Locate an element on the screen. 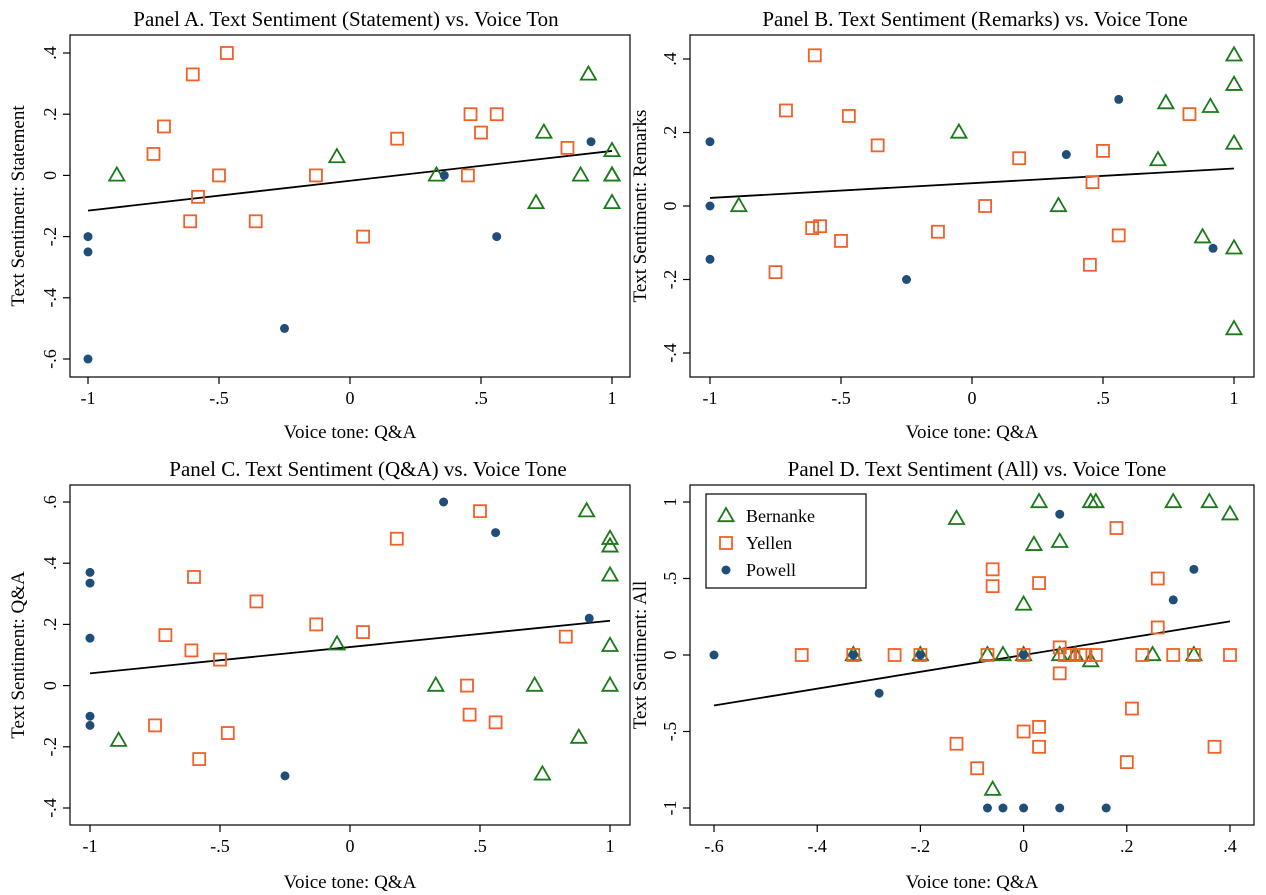 The height and width of the screenshot is (895, 1266). panel-a-x-axis-label: Voice tone: Q&A is located at coordinates (350, 432).